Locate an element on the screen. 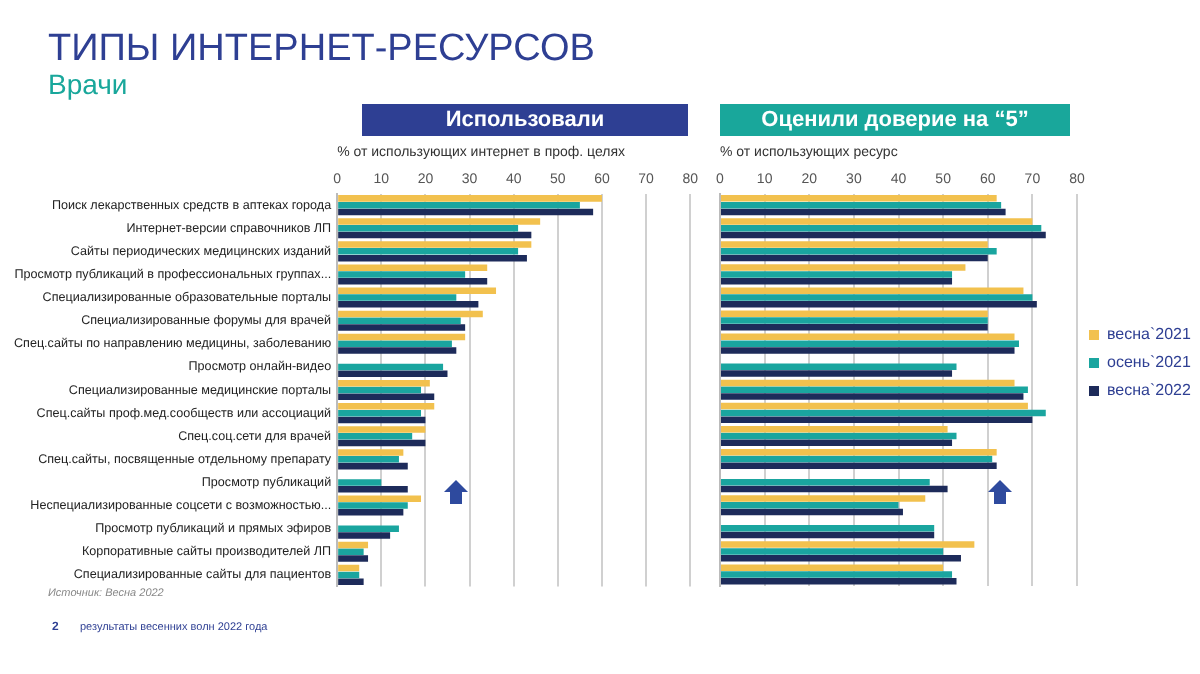  legend-label: весна`2021 is located at coordinates (1149, 334).